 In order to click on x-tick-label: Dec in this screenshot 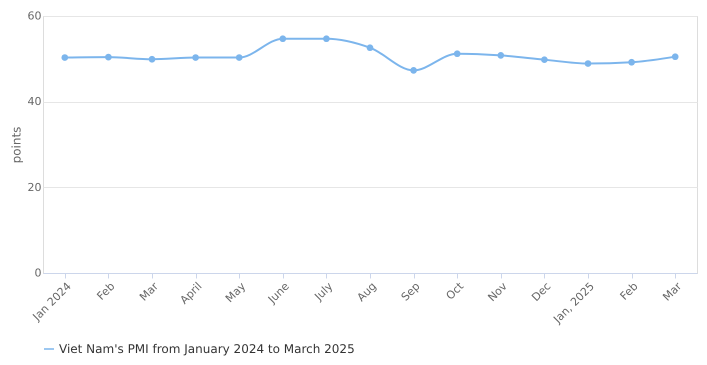, I will do `click(541, 292)`.